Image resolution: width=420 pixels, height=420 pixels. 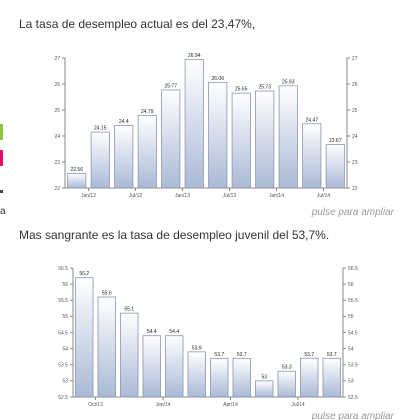 I want to click on data-label: 23.67, so click(x=335, y=141).